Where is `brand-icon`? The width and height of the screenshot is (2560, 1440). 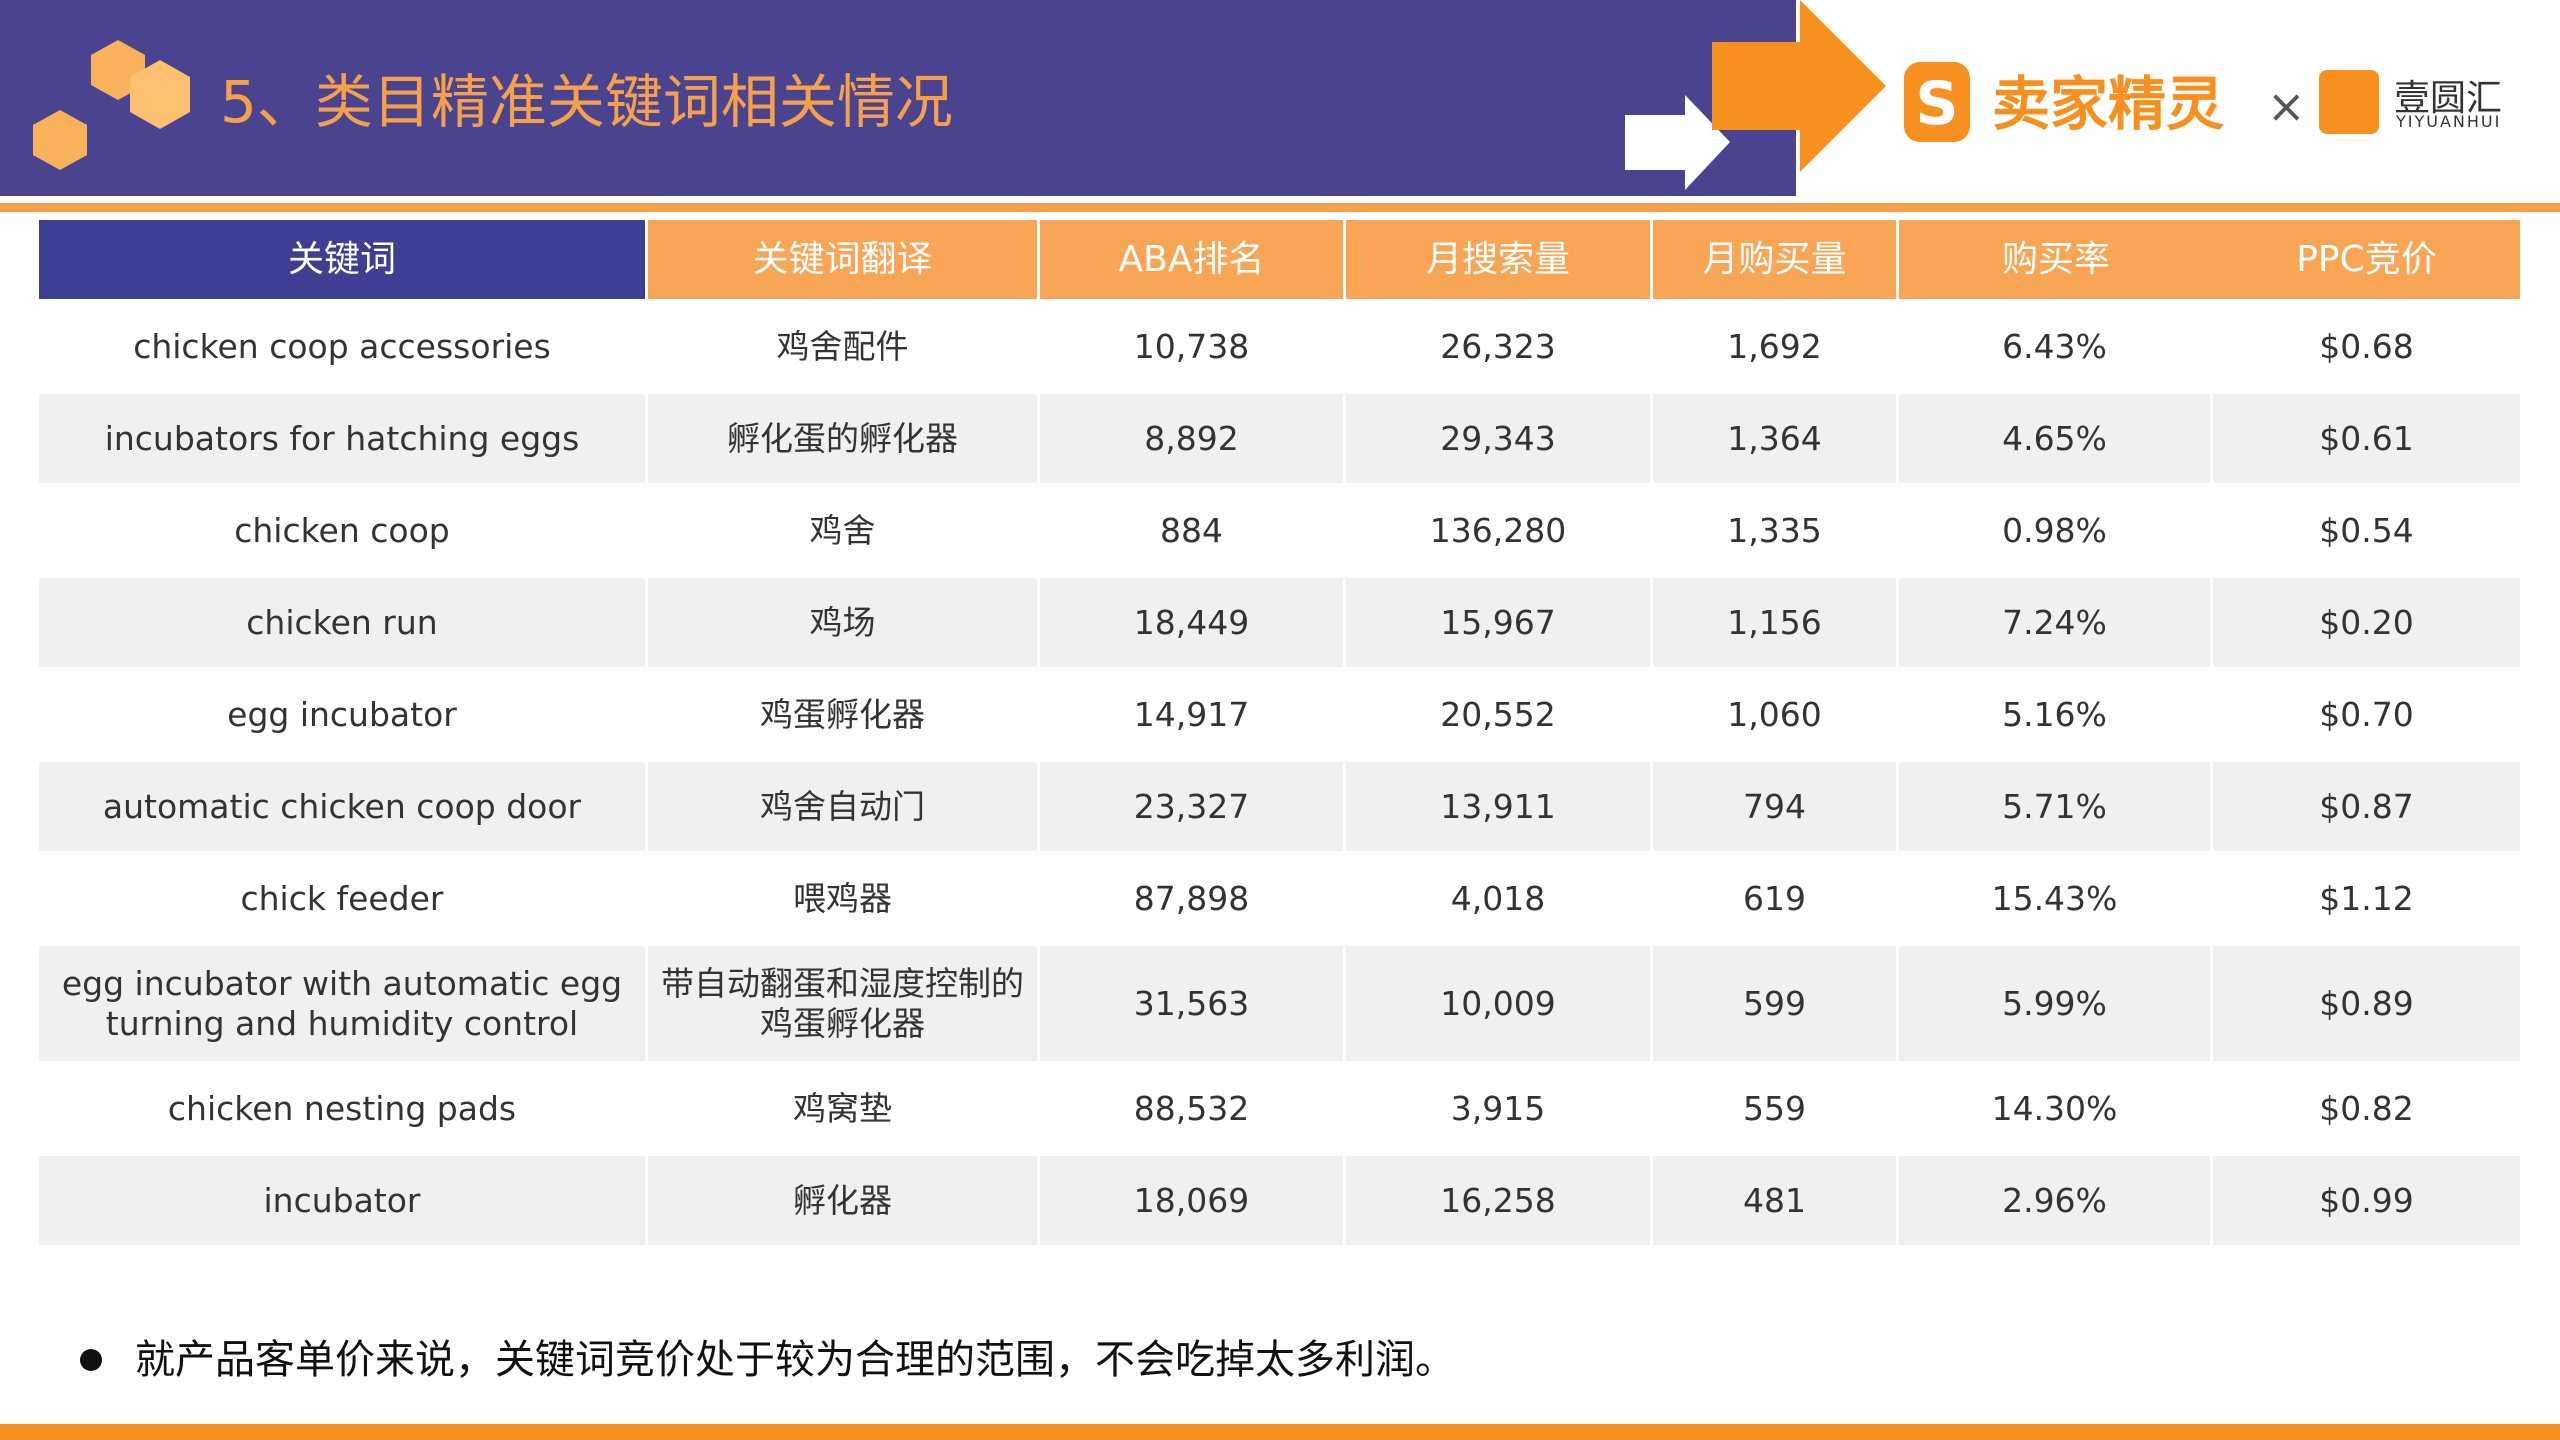 brand-icon is located at coordinates (1937, 102).